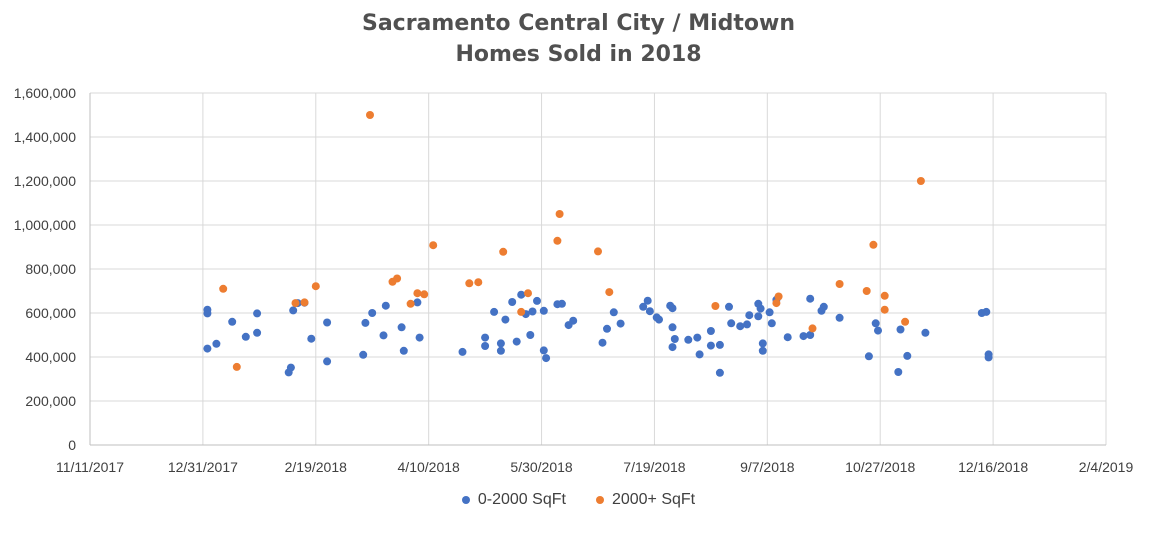 This screenshot has height=543, width=1157. What do you see at coordinates (645, 500) in the screenshot?
I see `legend-item-large: 2000+ SqFt` at bounding box center [645, 500].